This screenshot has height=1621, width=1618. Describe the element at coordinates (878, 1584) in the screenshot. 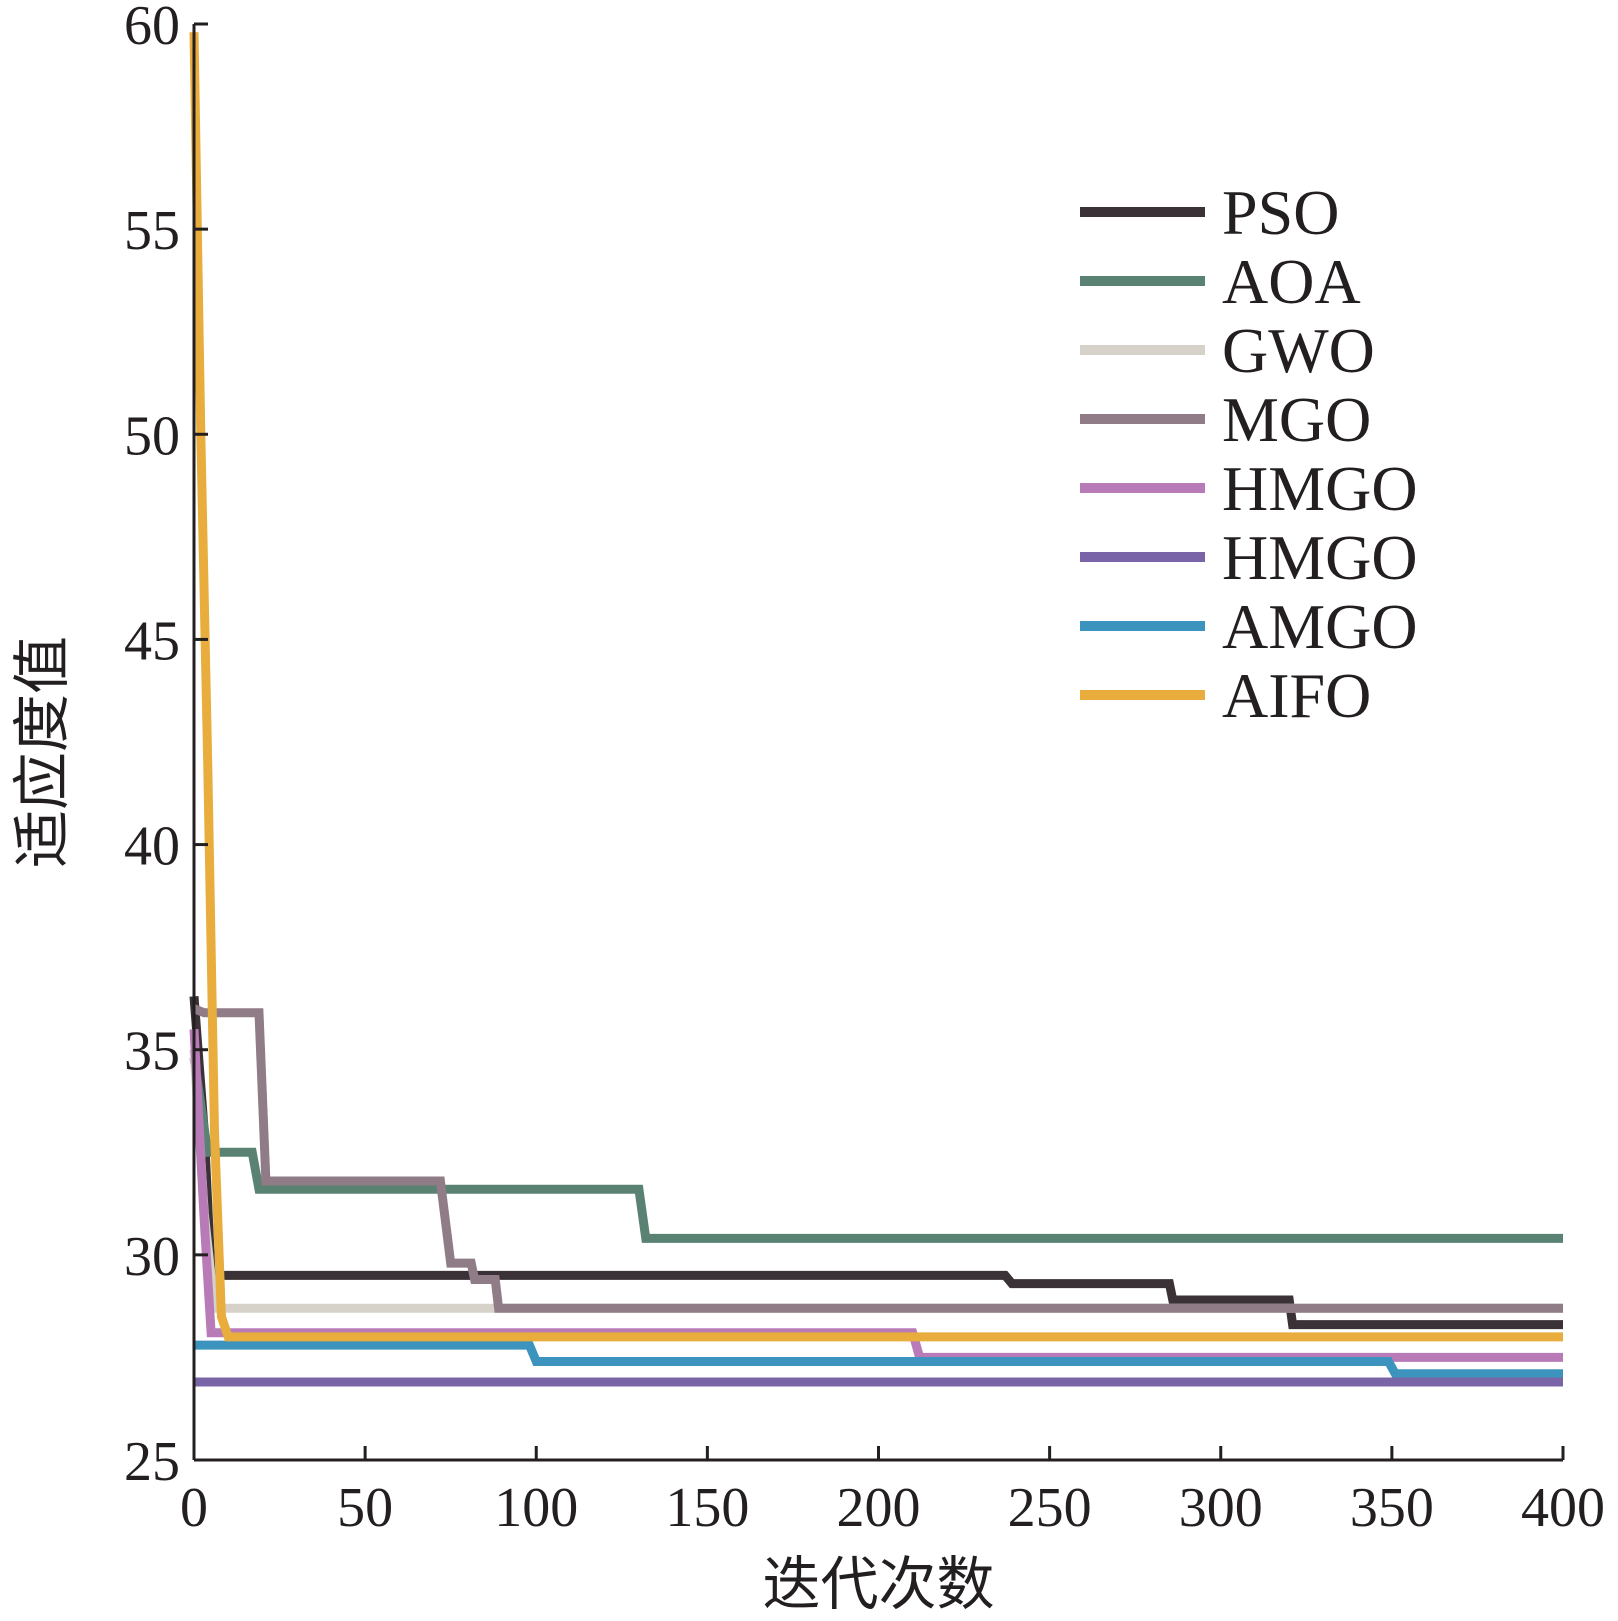

I see `x-axis-title: 迭代次数` at that location.